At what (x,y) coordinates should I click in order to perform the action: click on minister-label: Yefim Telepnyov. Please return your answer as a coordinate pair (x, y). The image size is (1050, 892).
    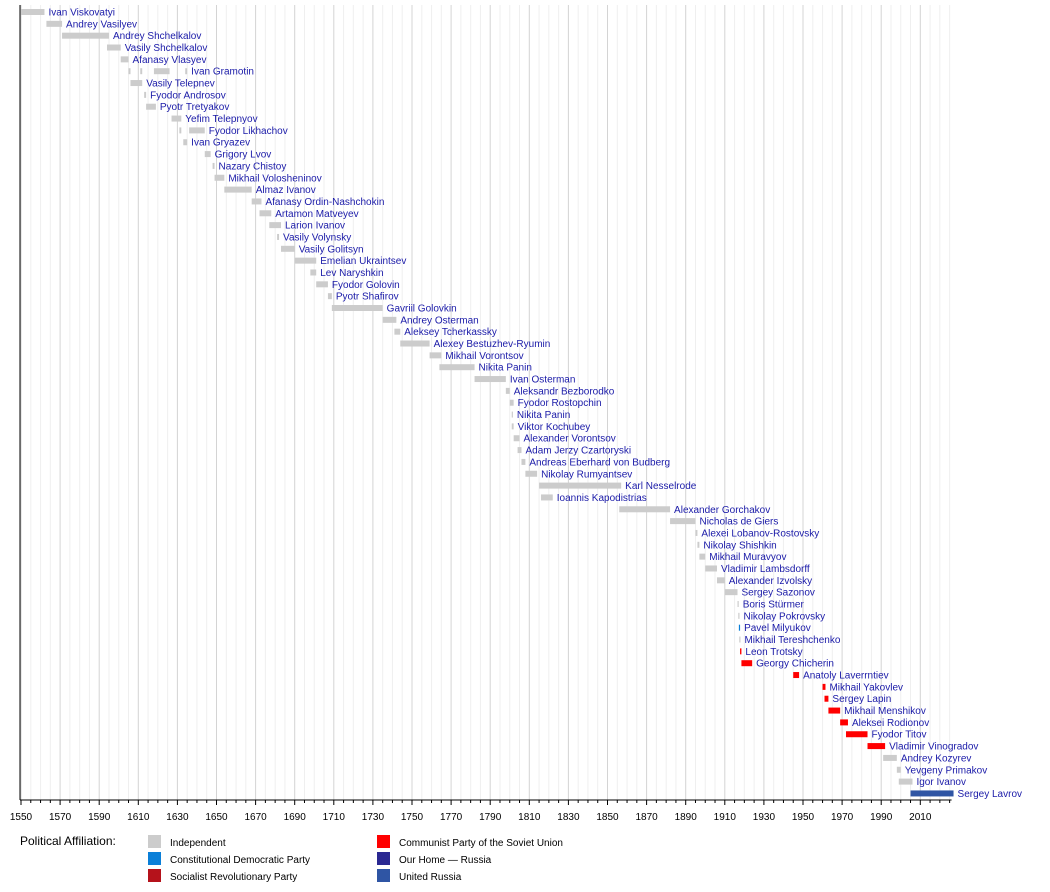
    Looking at the image, I should click on (221, 119).